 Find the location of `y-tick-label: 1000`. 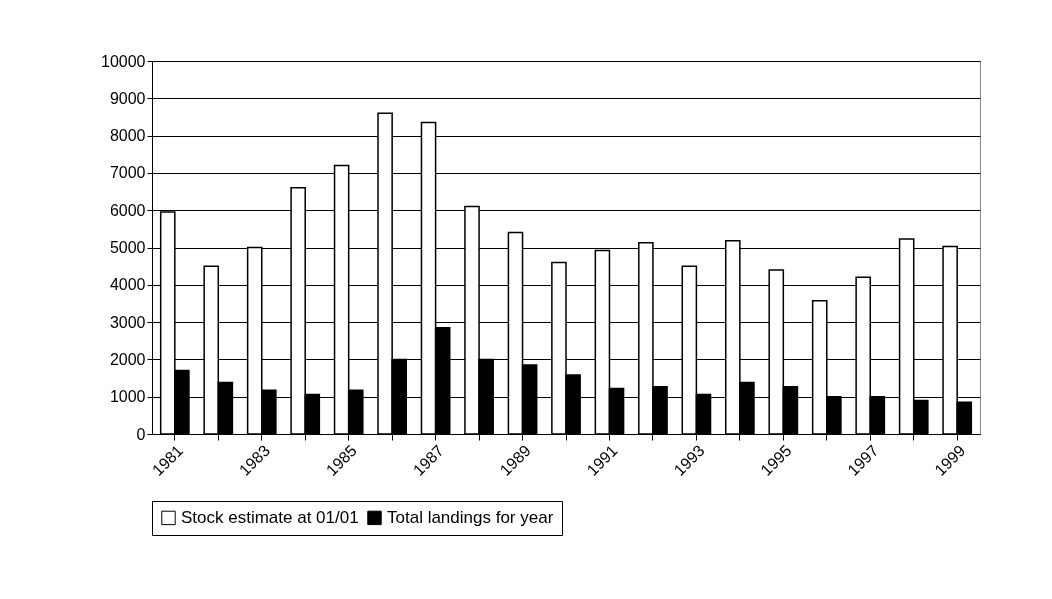

y-tick-label: 1000 is located at coordinates (127, 397).